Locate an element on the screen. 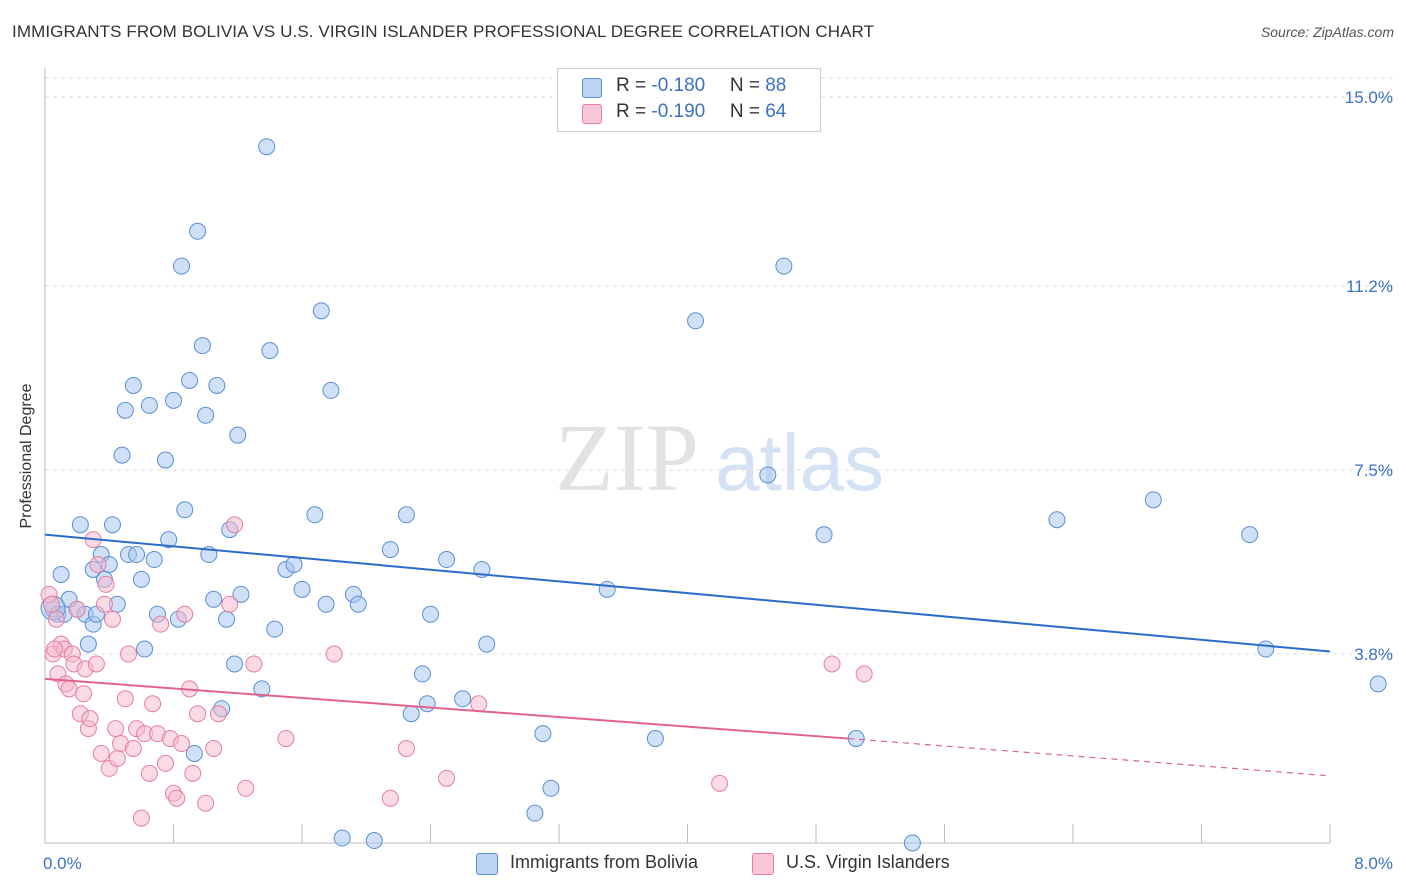 The width and height of the screenshot is (1406, 892). x-tick-label: 0.0% is located at coordinates (62, 863).